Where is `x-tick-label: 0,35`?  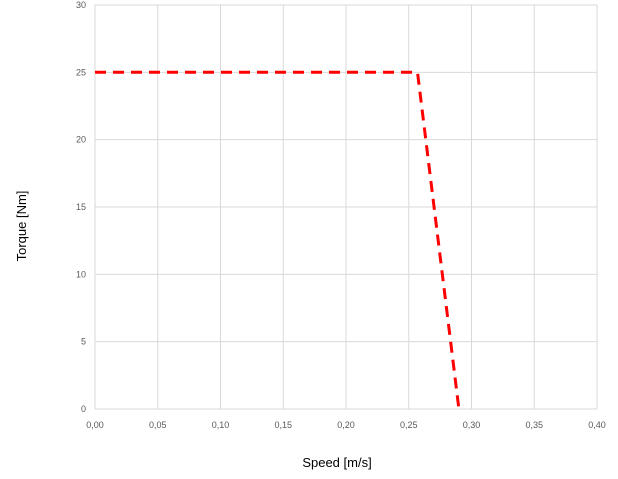
x-tick-label: 0,35 is located at coordinates (534, 425).